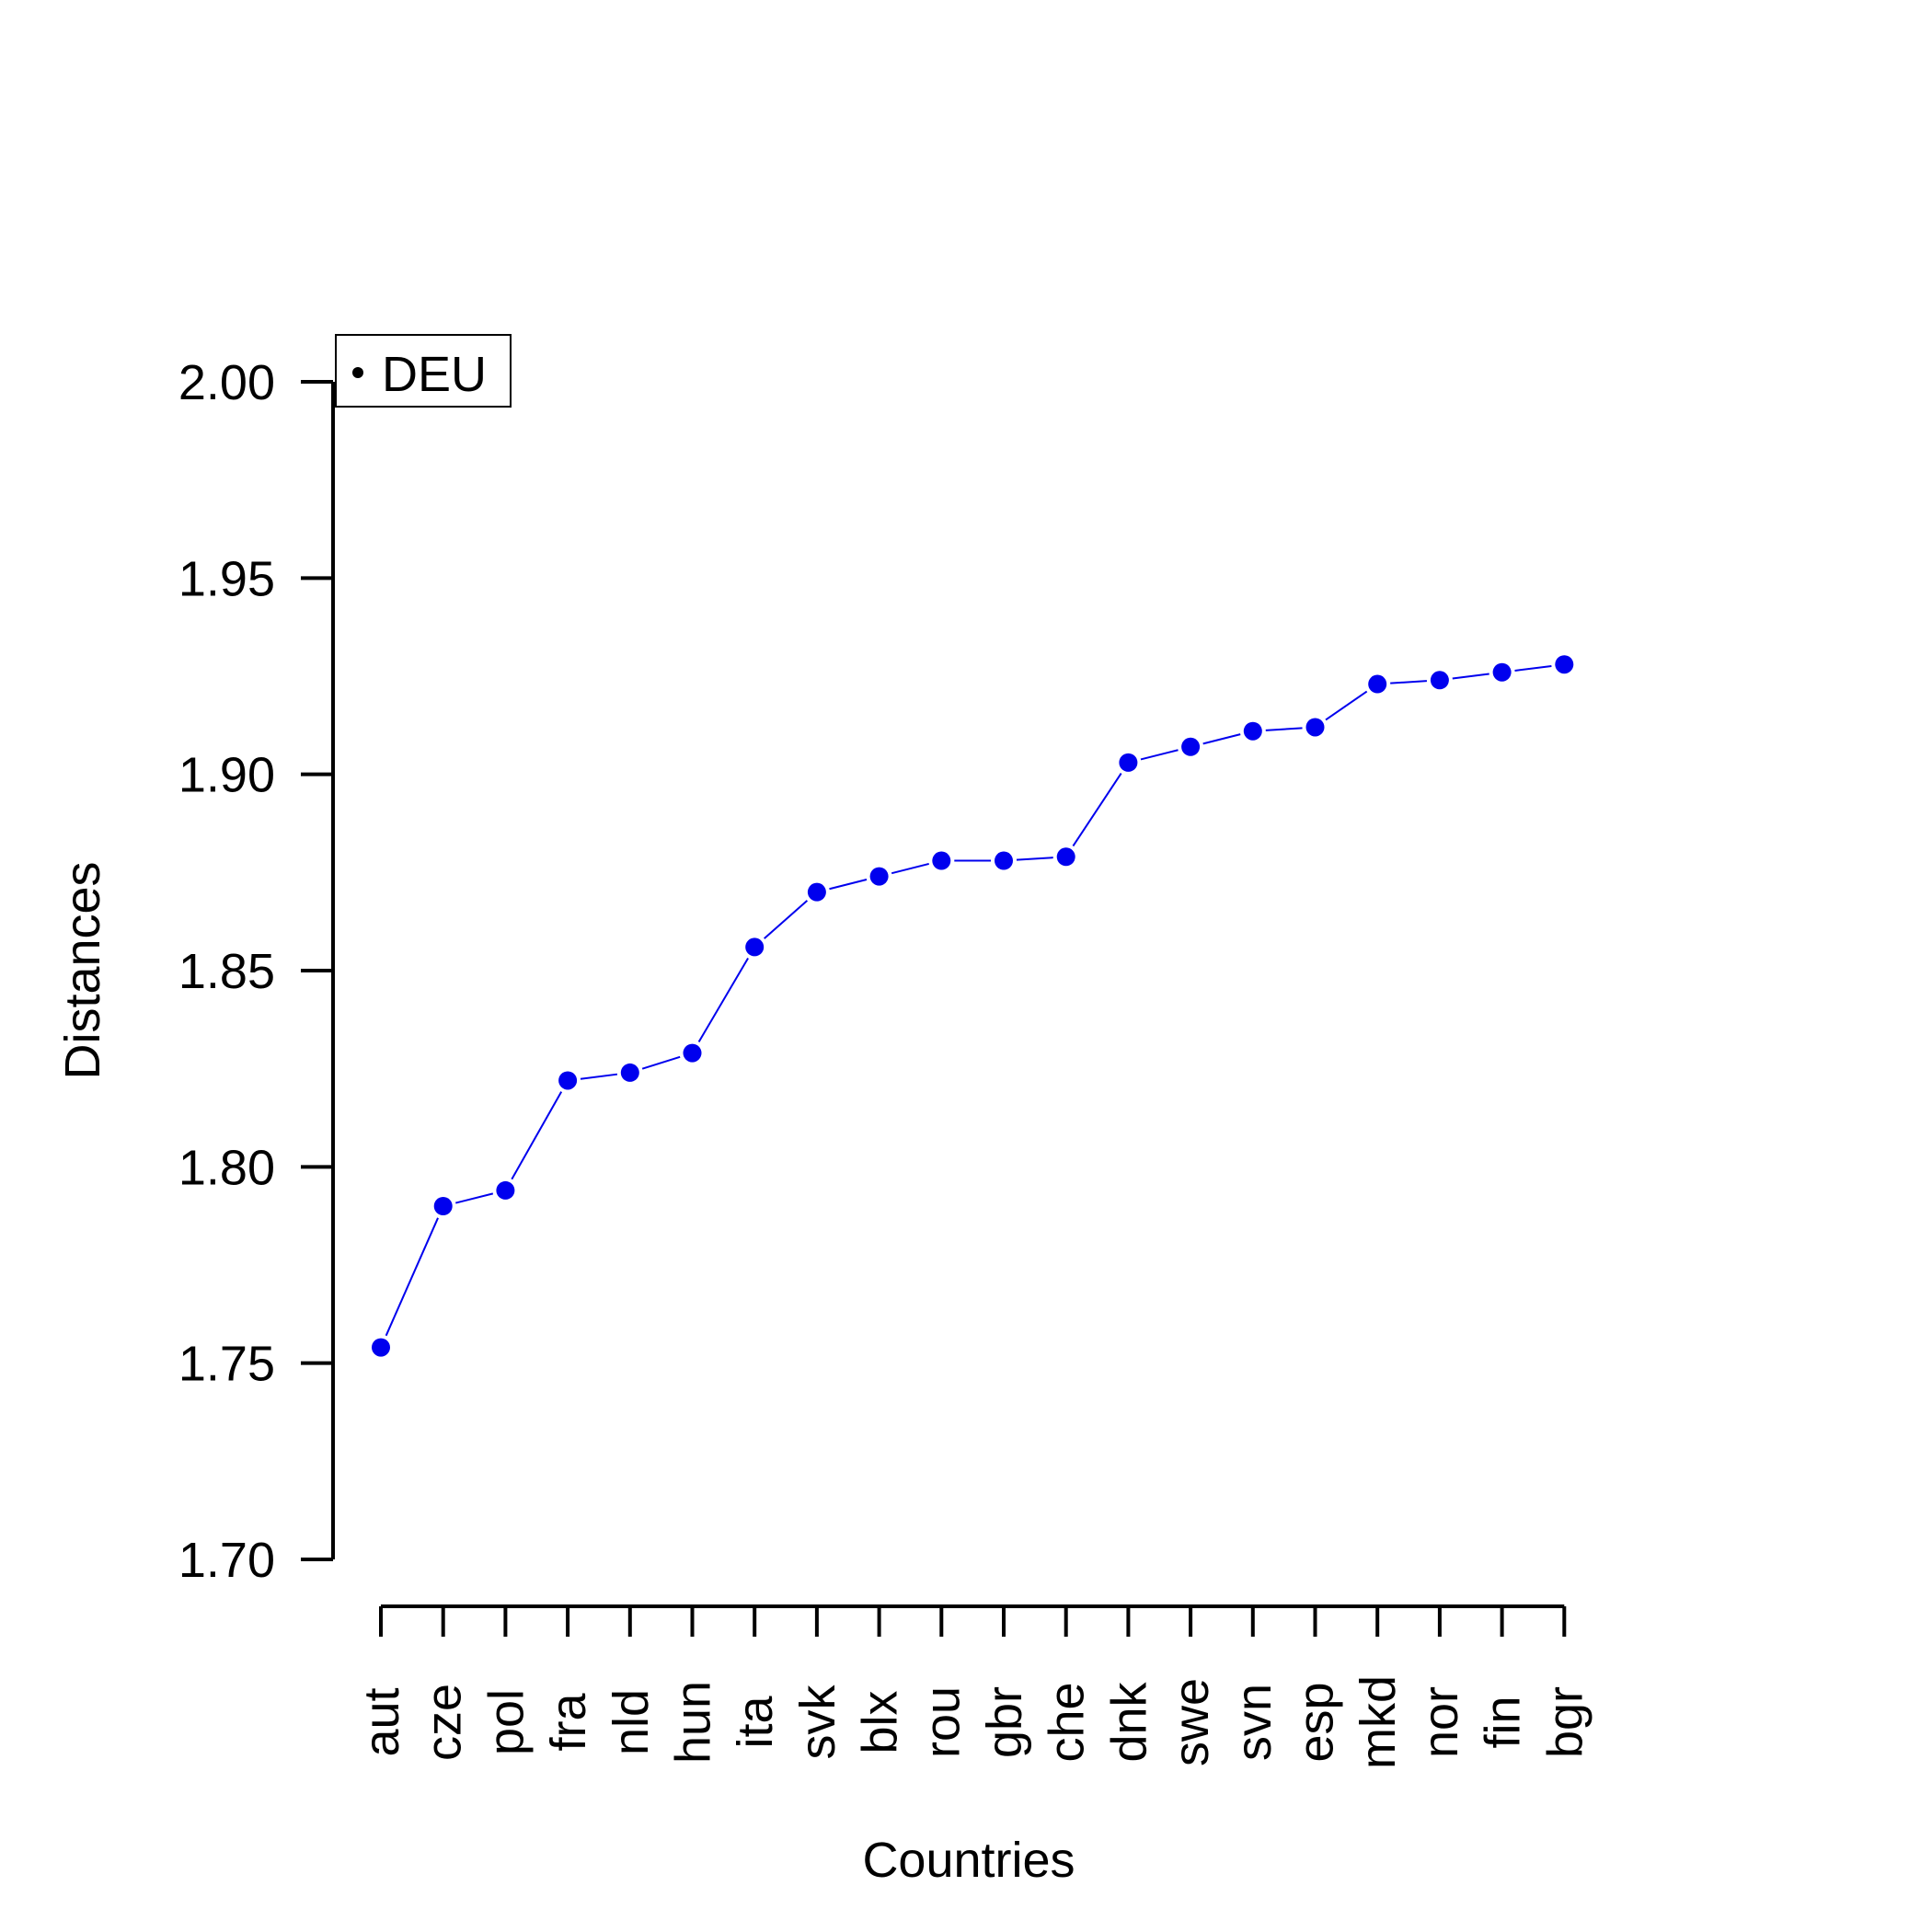  I want to click on x-tick-label: che, so click(1067, 1722).